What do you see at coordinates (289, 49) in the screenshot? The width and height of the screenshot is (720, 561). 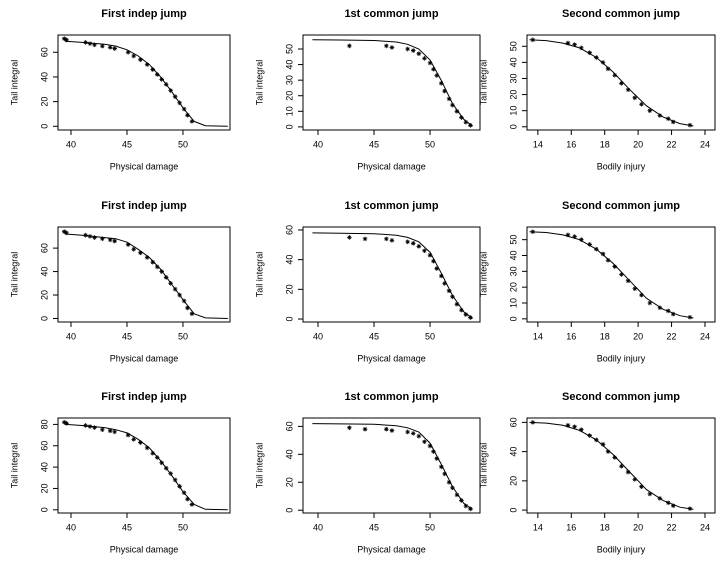 I see `y-tick-label: 50` at bounding box center [289, 49].